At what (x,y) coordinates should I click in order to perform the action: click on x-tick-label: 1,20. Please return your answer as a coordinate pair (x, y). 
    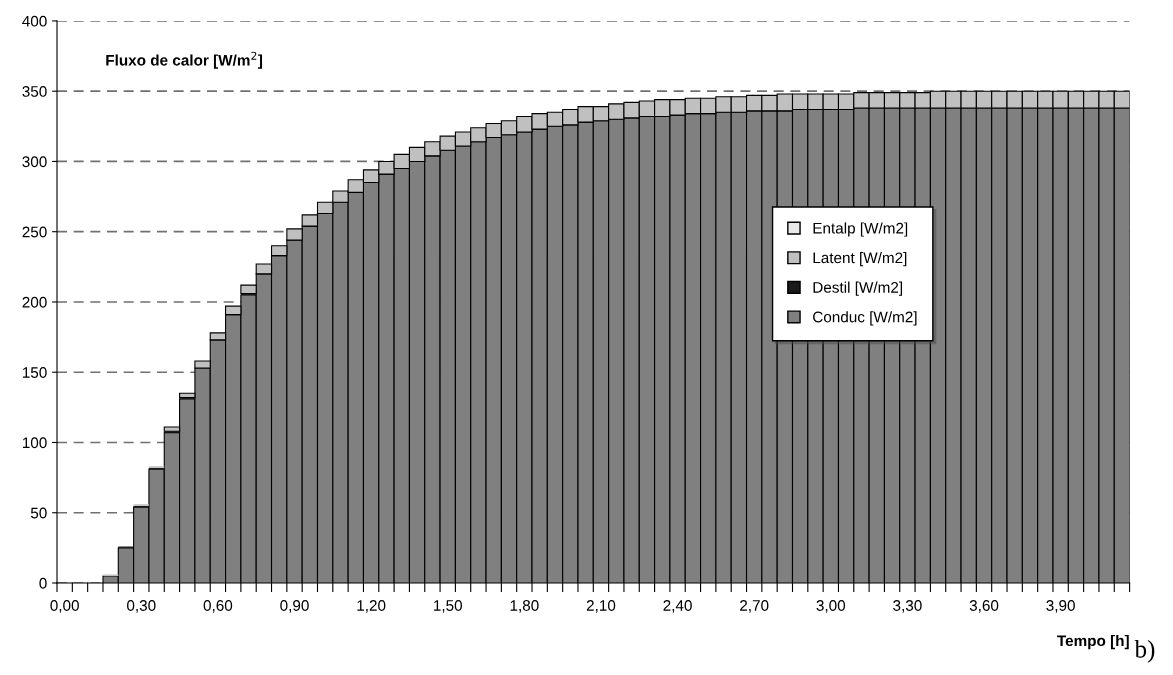
    Looking at the image, I should click on (371, 606).